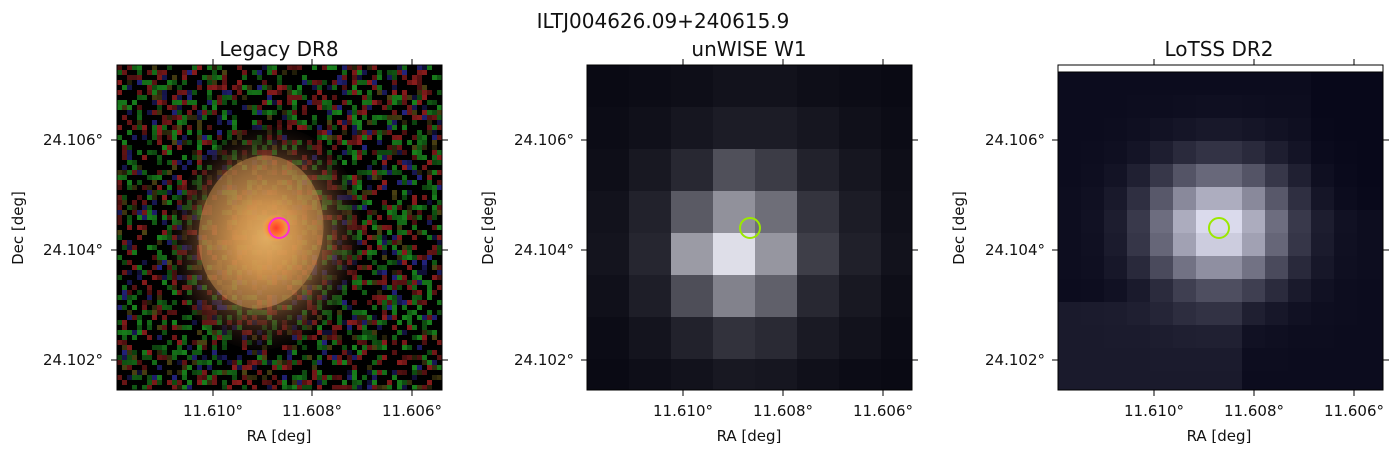 The image size is (1400, 456). What do you see at coordinates (279, 436) in the screenshot?
I see `legacy-x-axis-label: RA [deg]` at bounding box center [279, 436].